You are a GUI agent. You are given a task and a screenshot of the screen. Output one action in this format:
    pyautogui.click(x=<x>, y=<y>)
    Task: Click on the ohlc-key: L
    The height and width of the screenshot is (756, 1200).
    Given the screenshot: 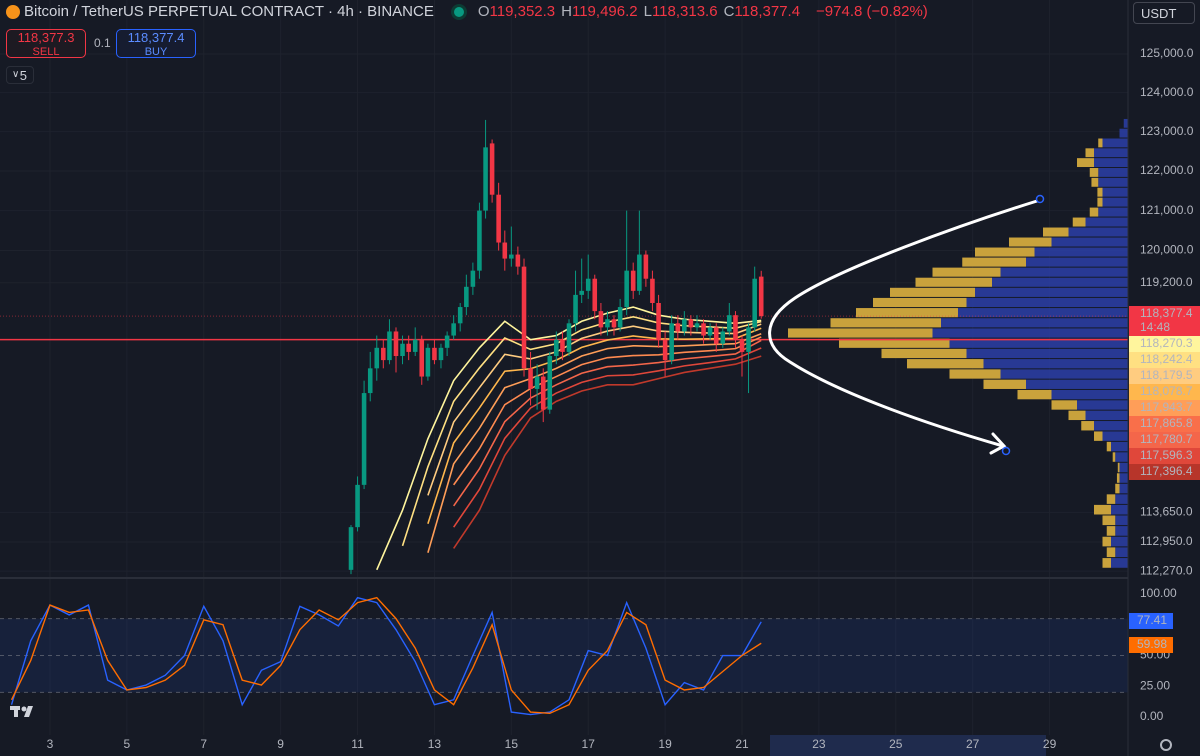 What is the action you would take?
    pyautogui.click(x=647, y=11)
    